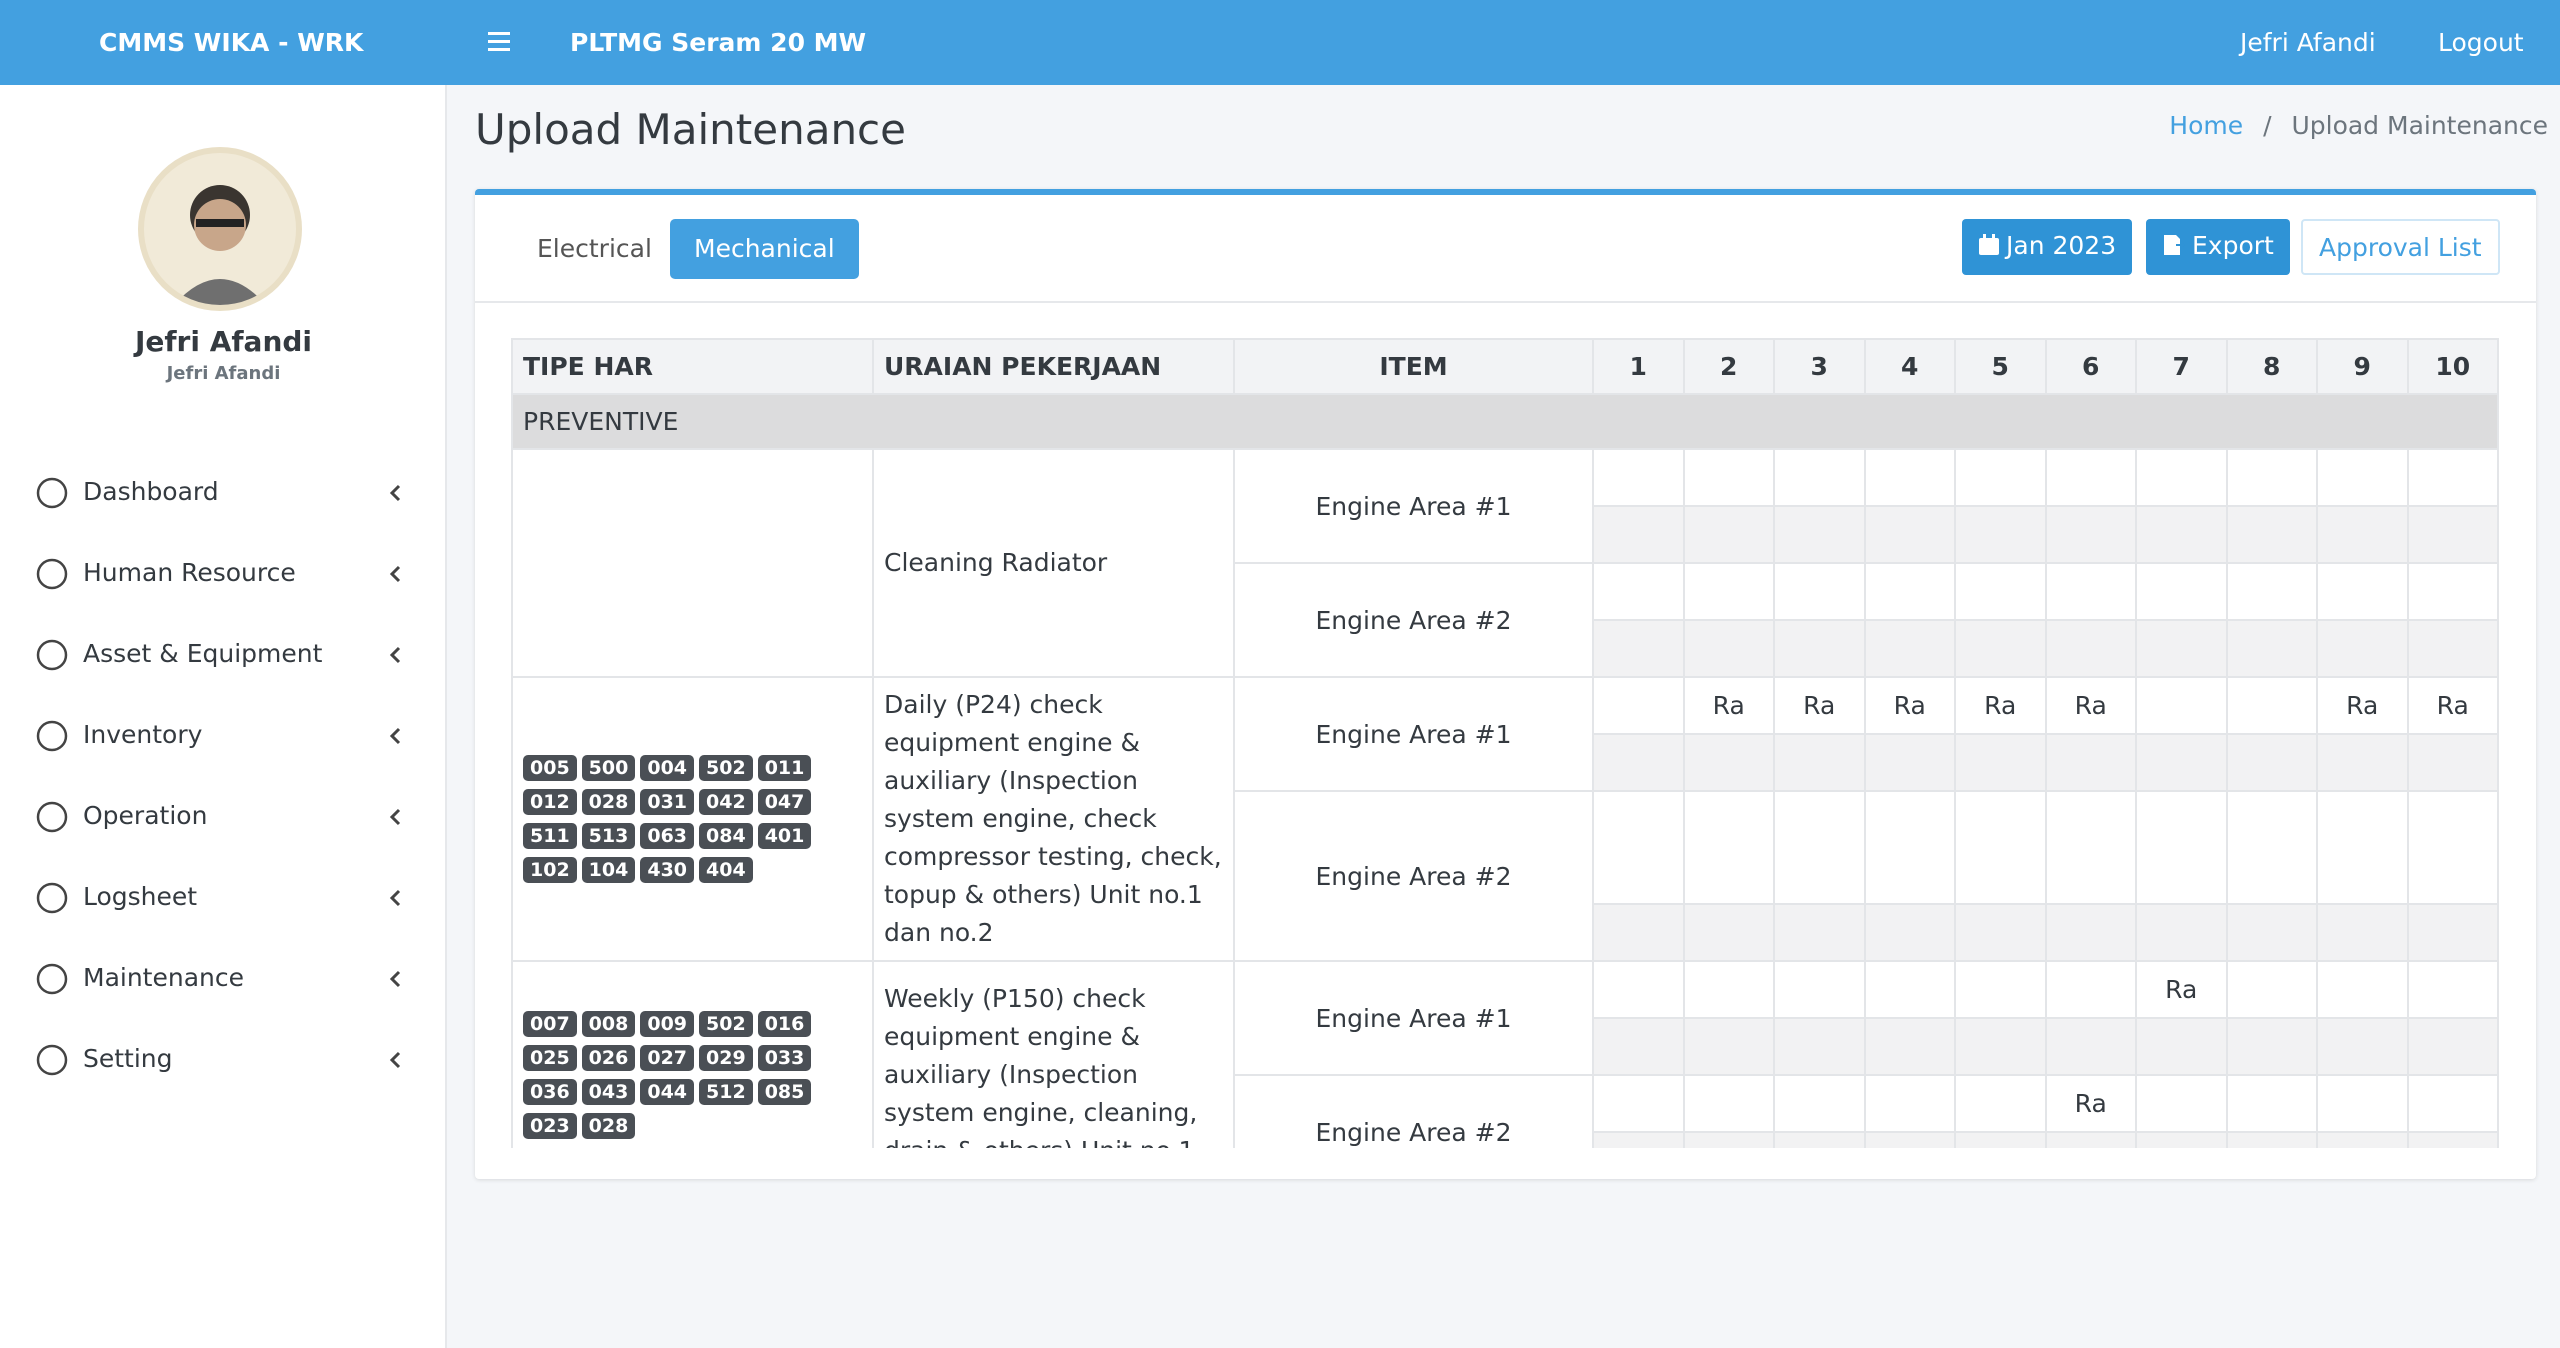 This screenshot has height=1348, width=2560. I want to click on logout: Logout, so click(2481, 42).